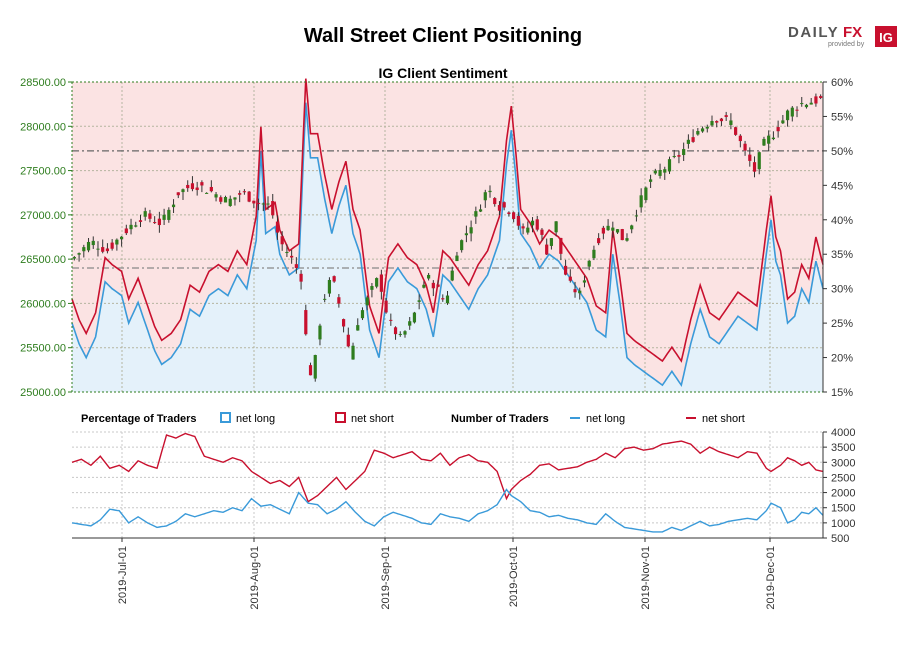 The image size is (900, 650). Describe the element at coordinates (43, 172) in the screenshot. I see `price-tick-label: 27500.00` at that location.